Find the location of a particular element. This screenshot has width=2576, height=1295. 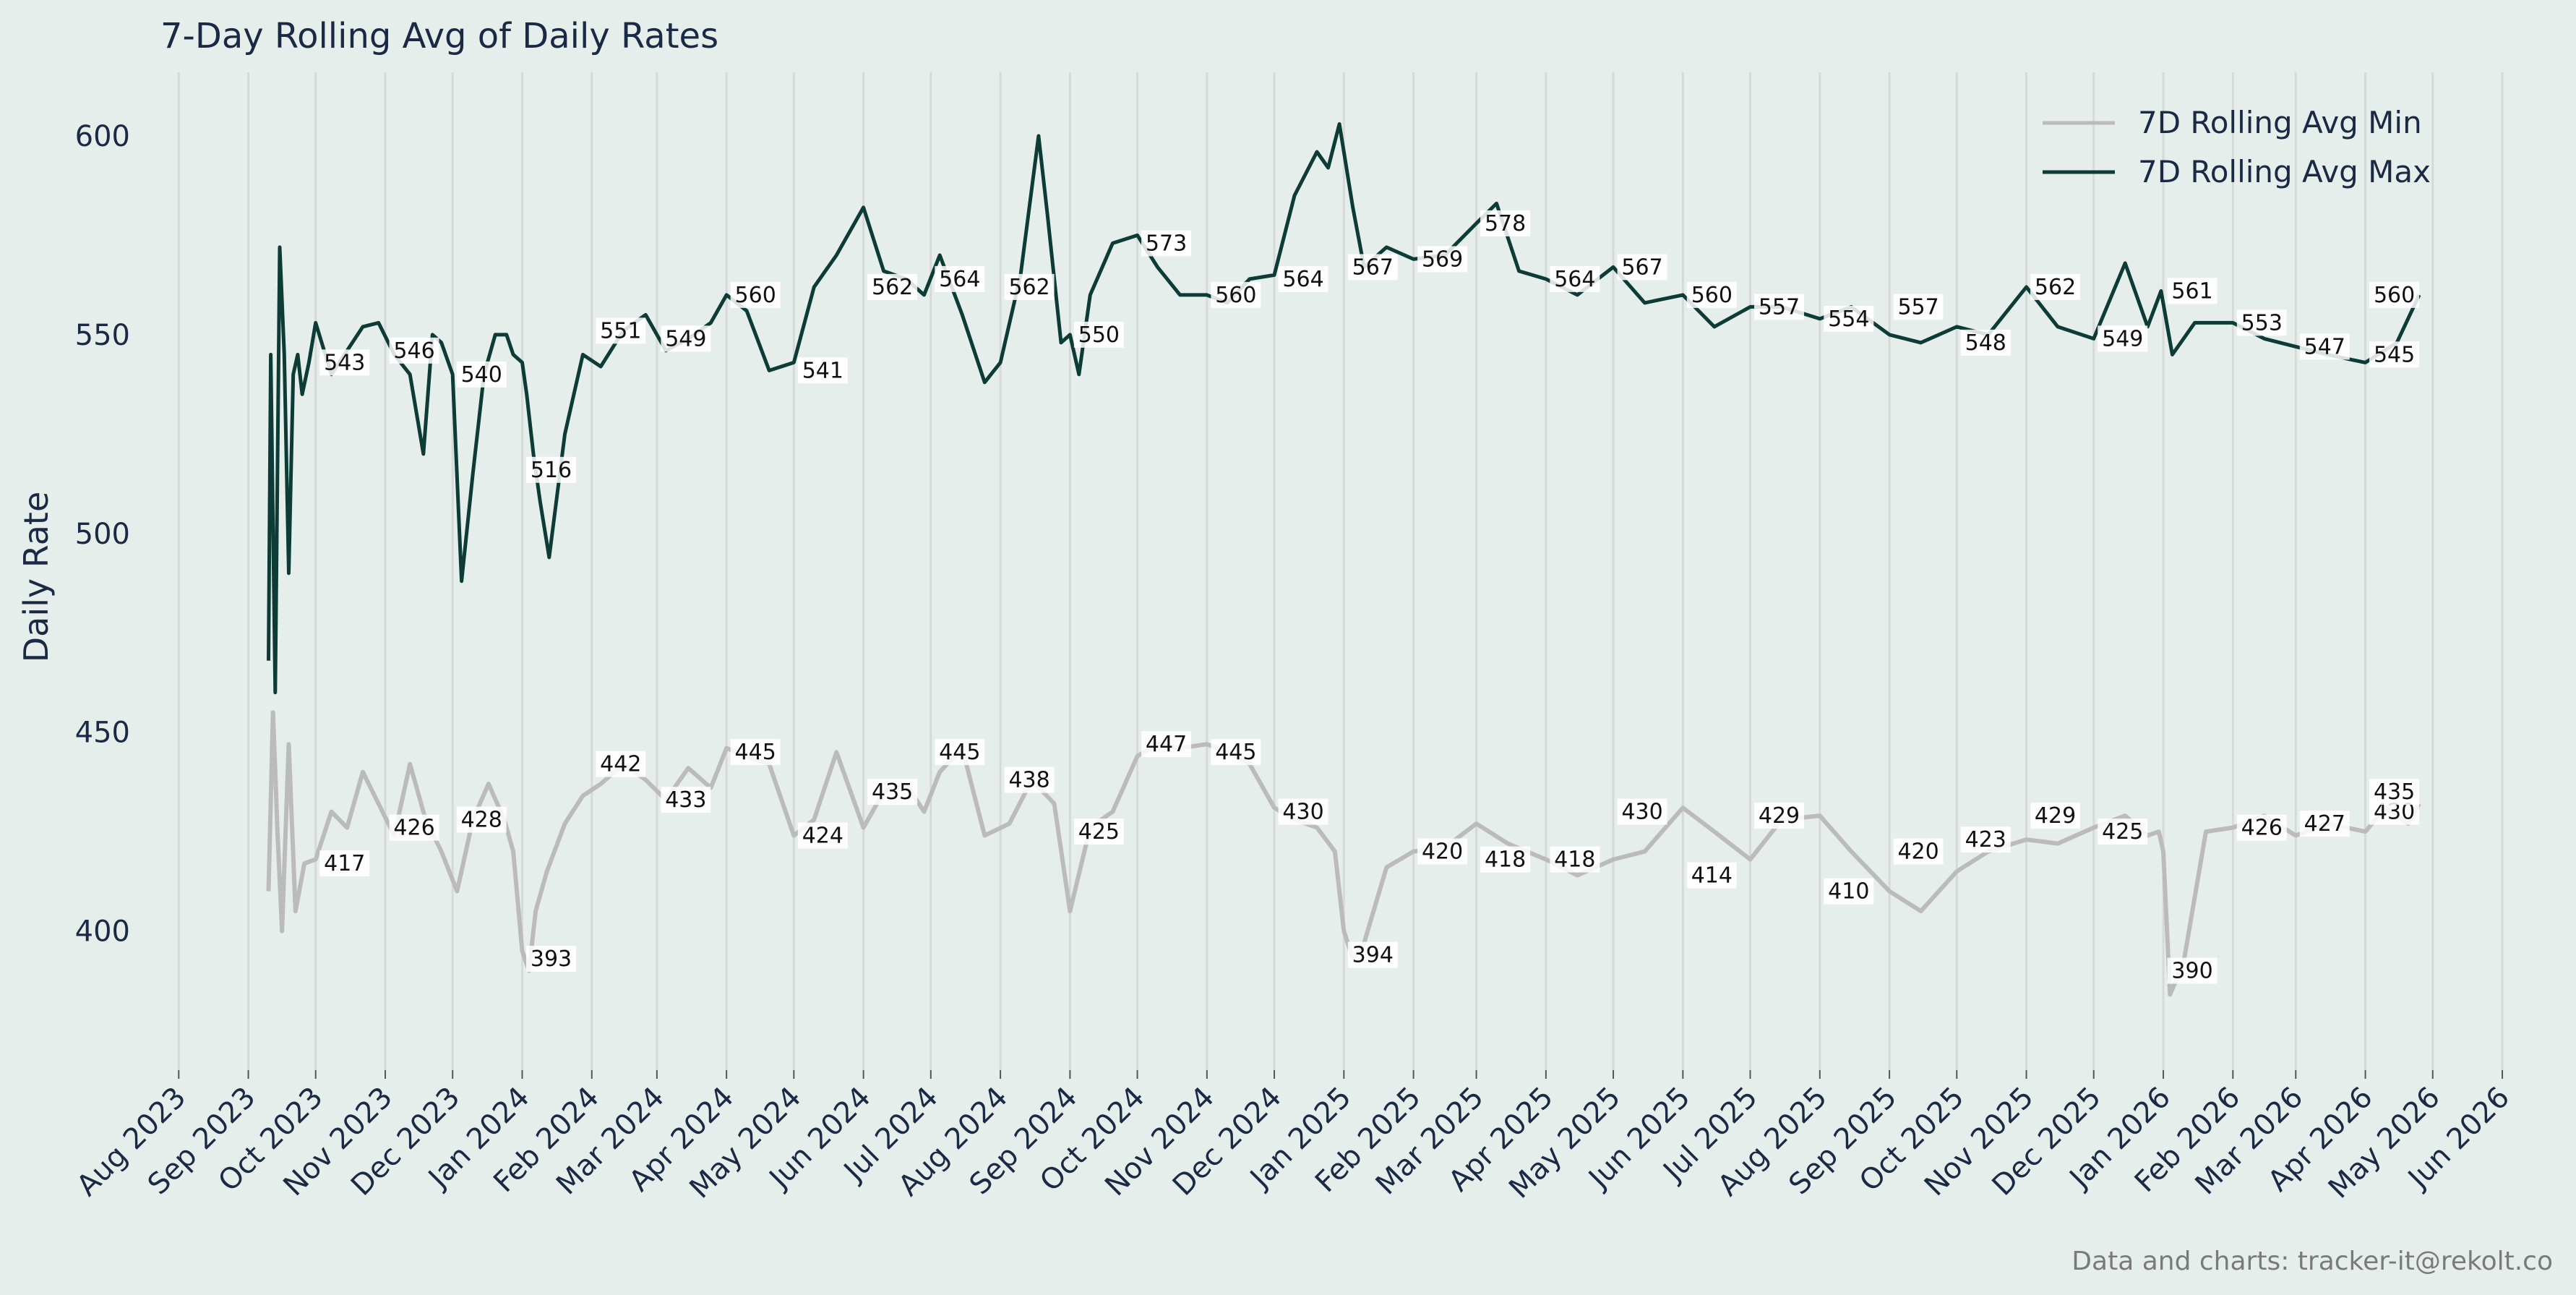

max-annotation: 578 is located at coordinates (1506, 223).